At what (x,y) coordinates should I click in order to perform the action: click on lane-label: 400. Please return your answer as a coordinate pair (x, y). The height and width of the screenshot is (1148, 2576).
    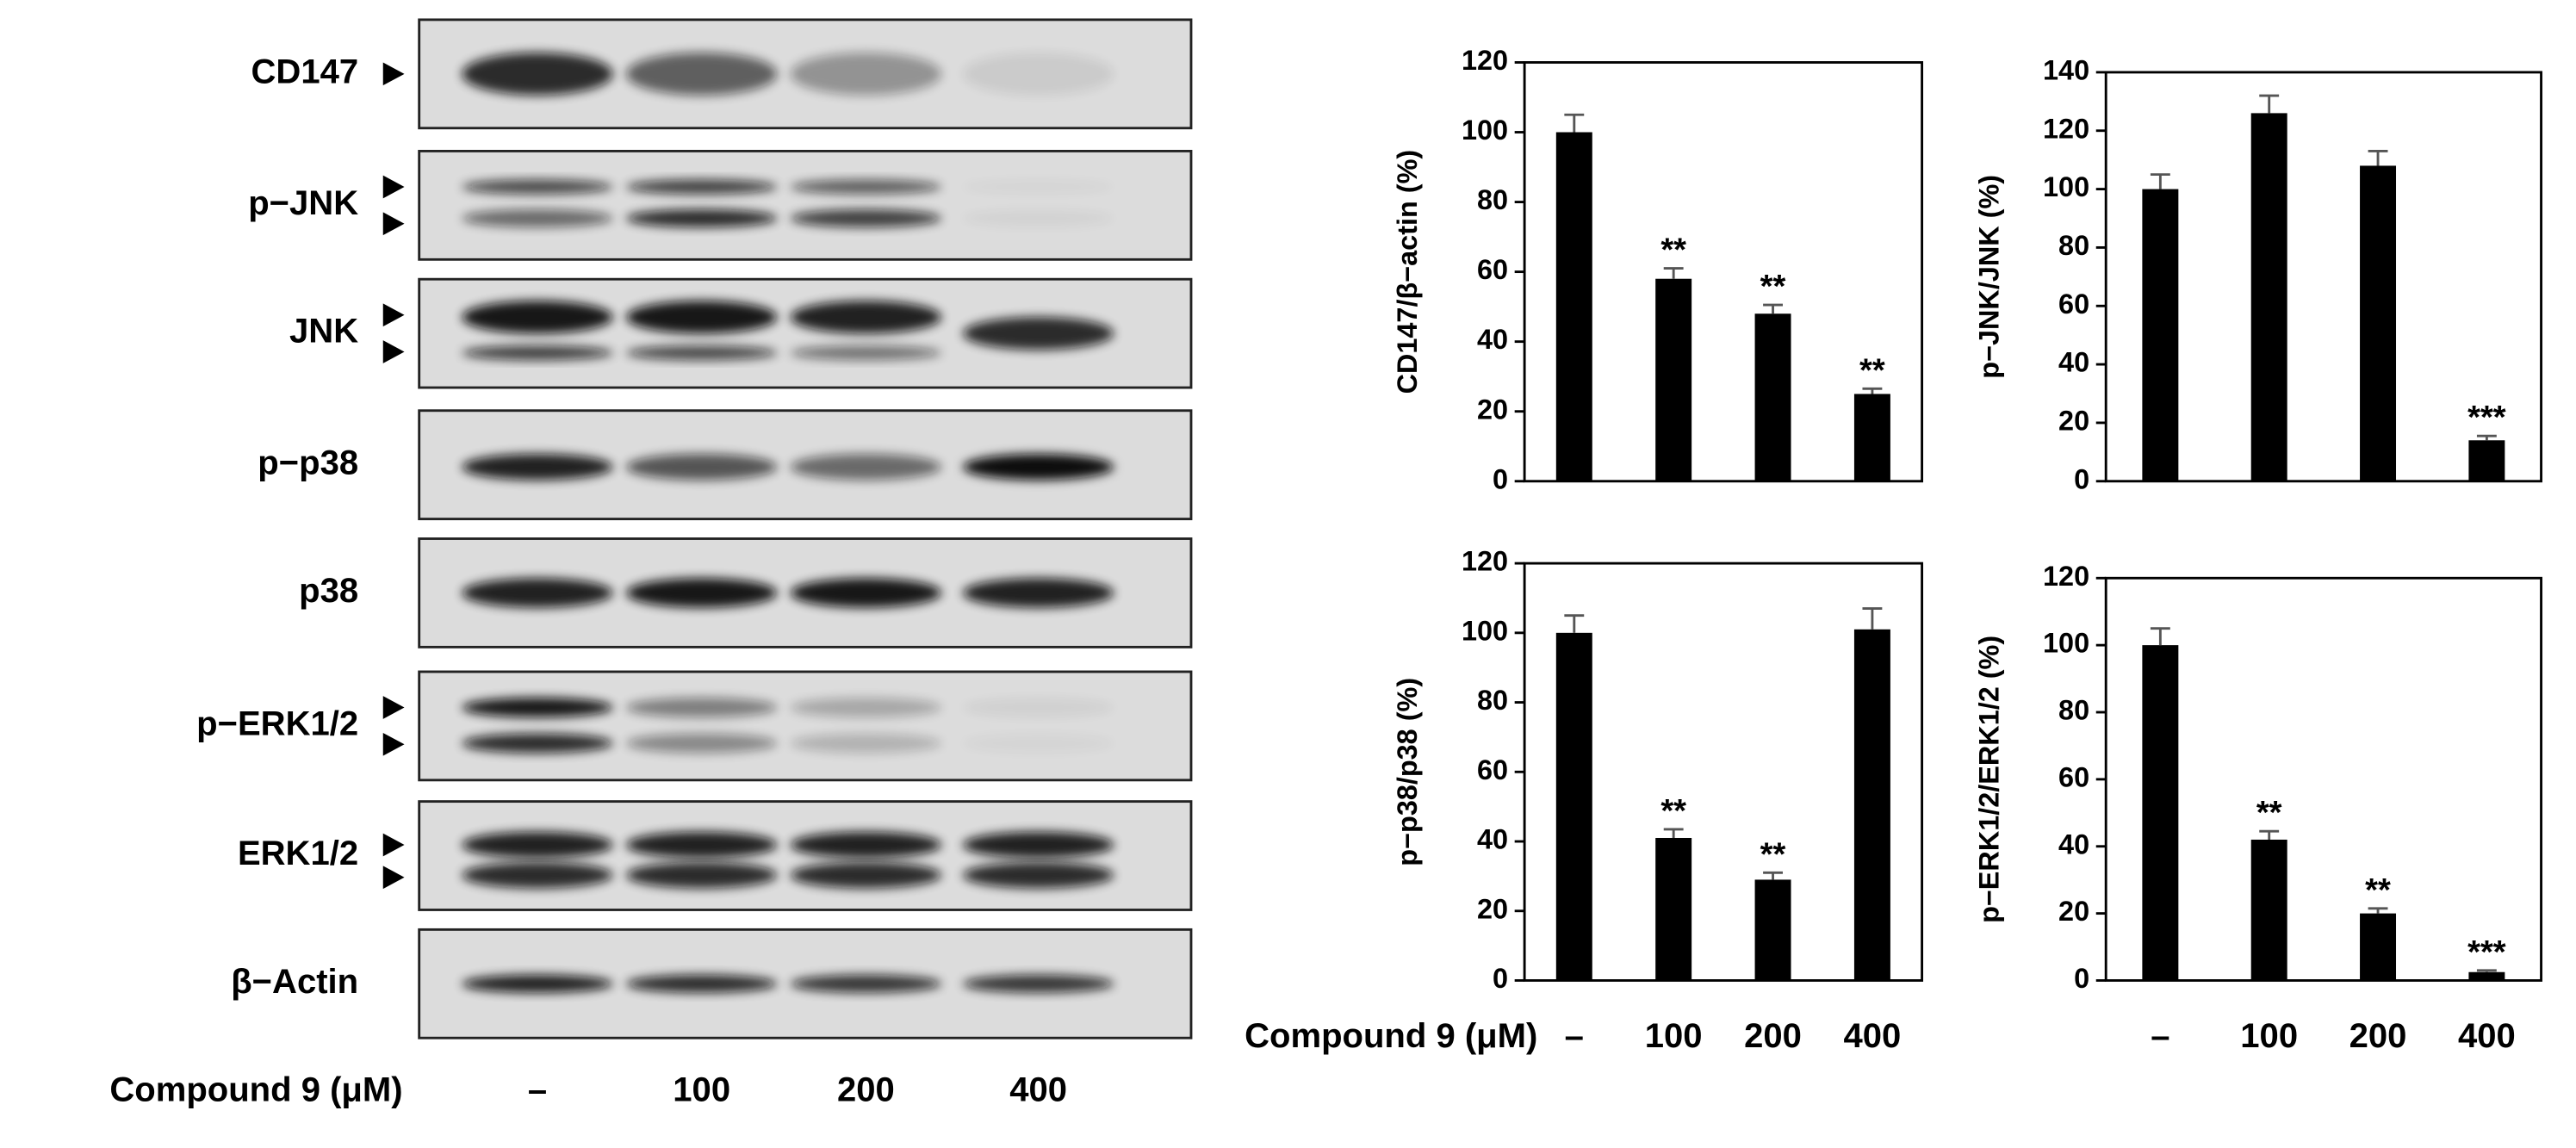
    Looking at the image, I should click on (1038, 1090).